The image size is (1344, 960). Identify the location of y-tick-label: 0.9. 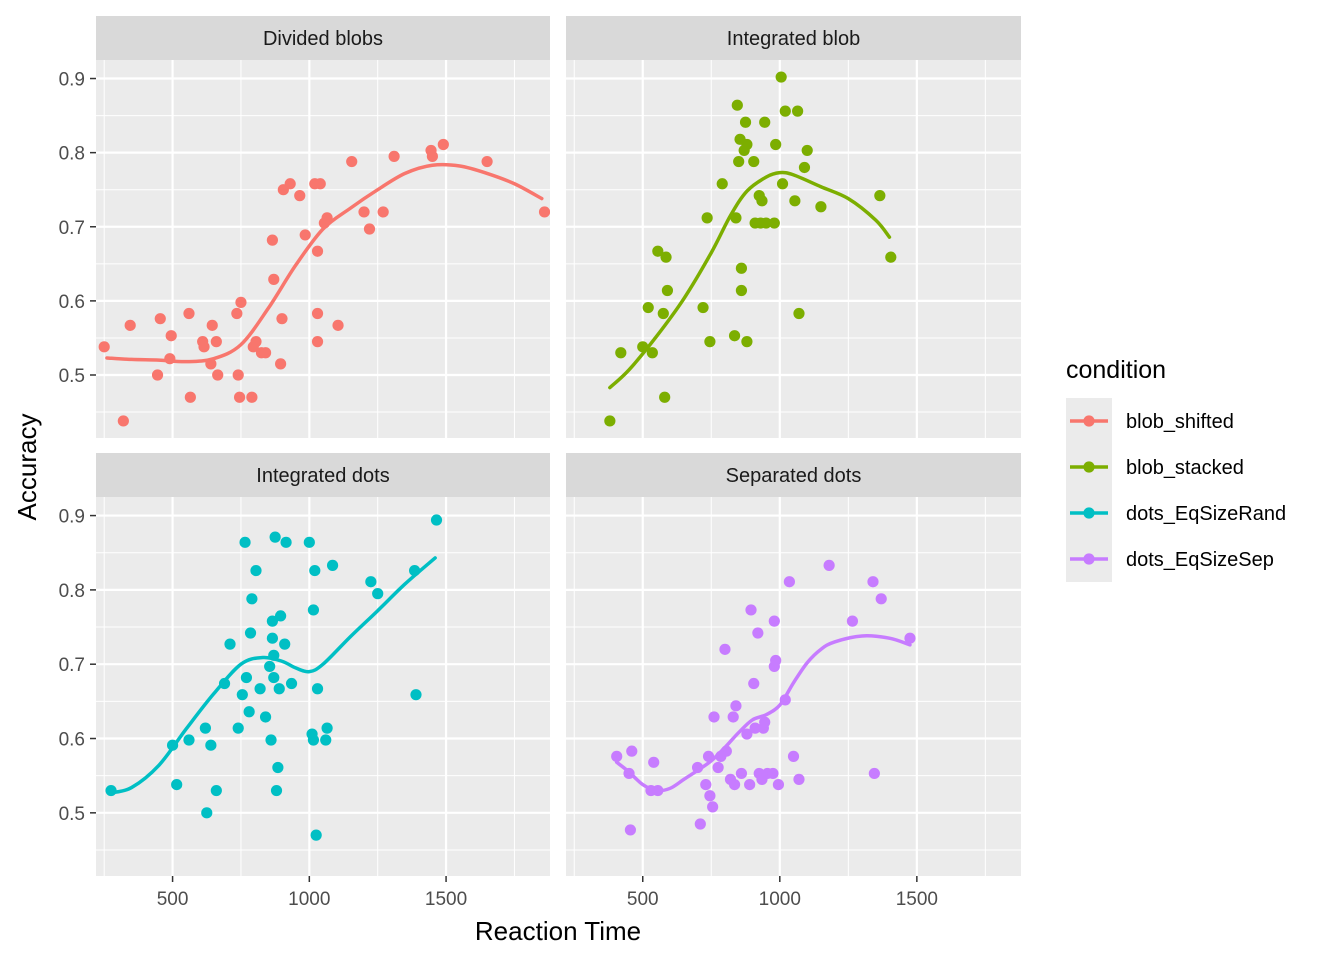
(72, 80).